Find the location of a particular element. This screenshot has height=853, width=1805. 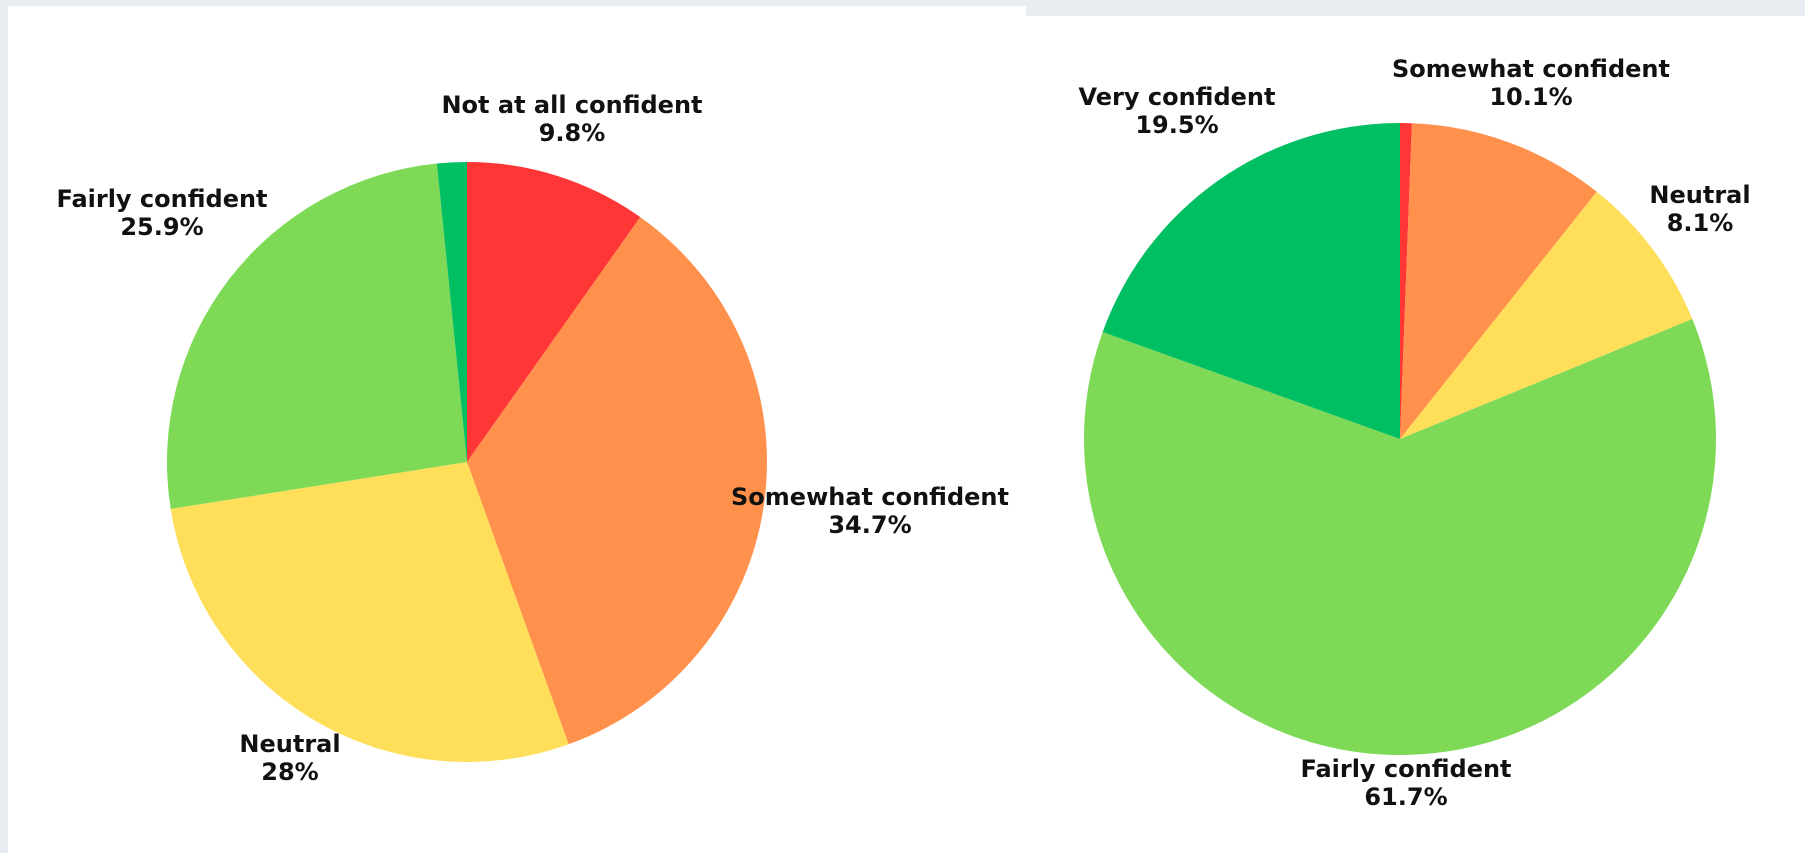

pie-slice-not-at-all-confident is located at coordinates (554, 312).